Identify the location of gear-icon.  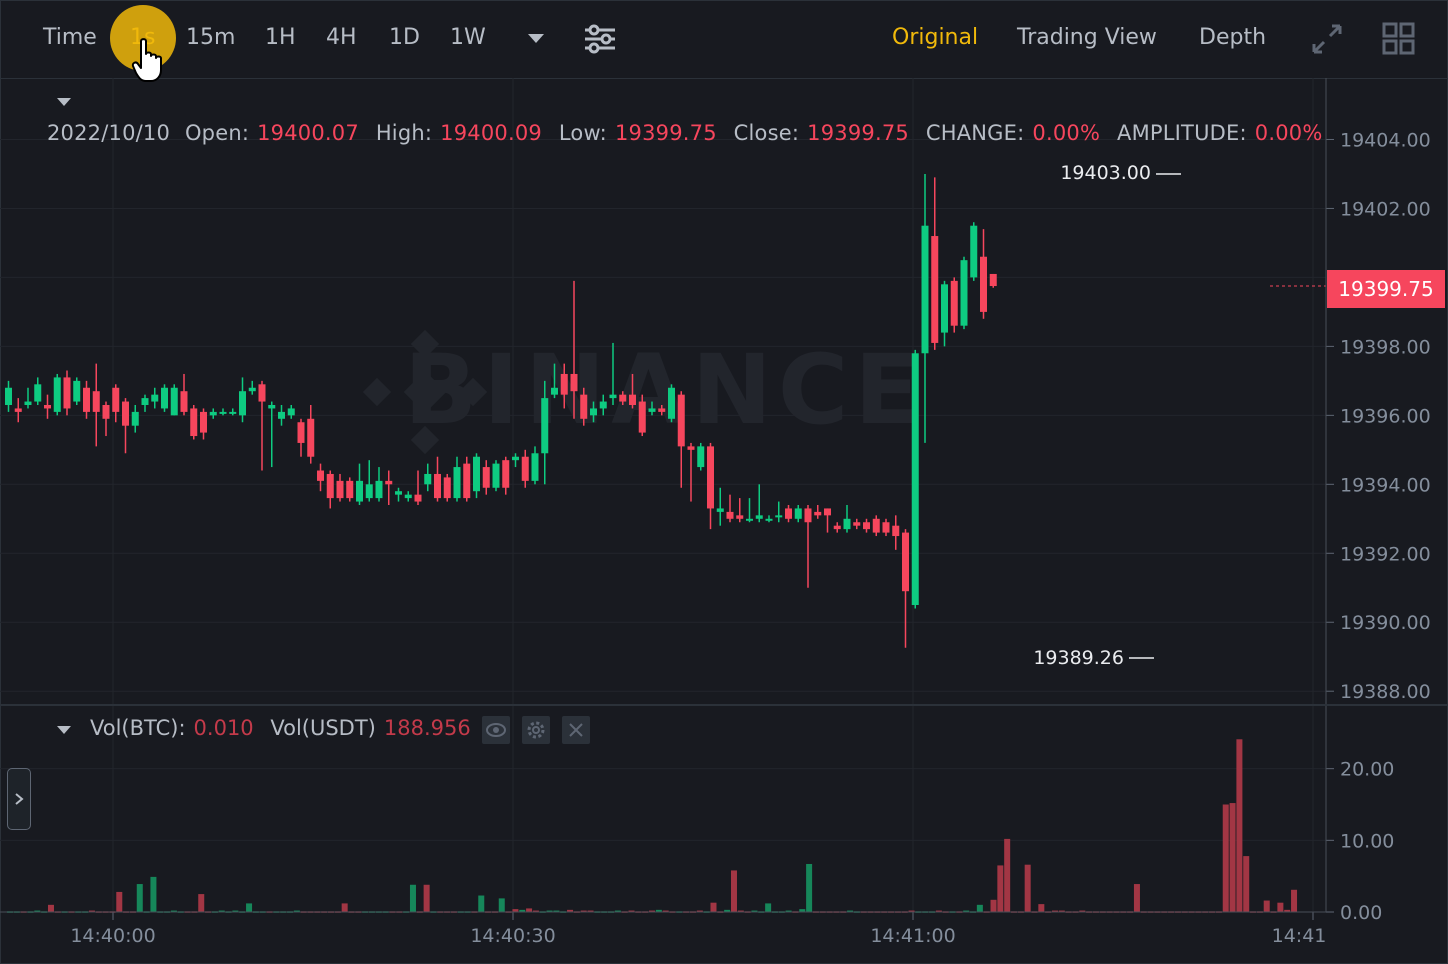
(536, 730).